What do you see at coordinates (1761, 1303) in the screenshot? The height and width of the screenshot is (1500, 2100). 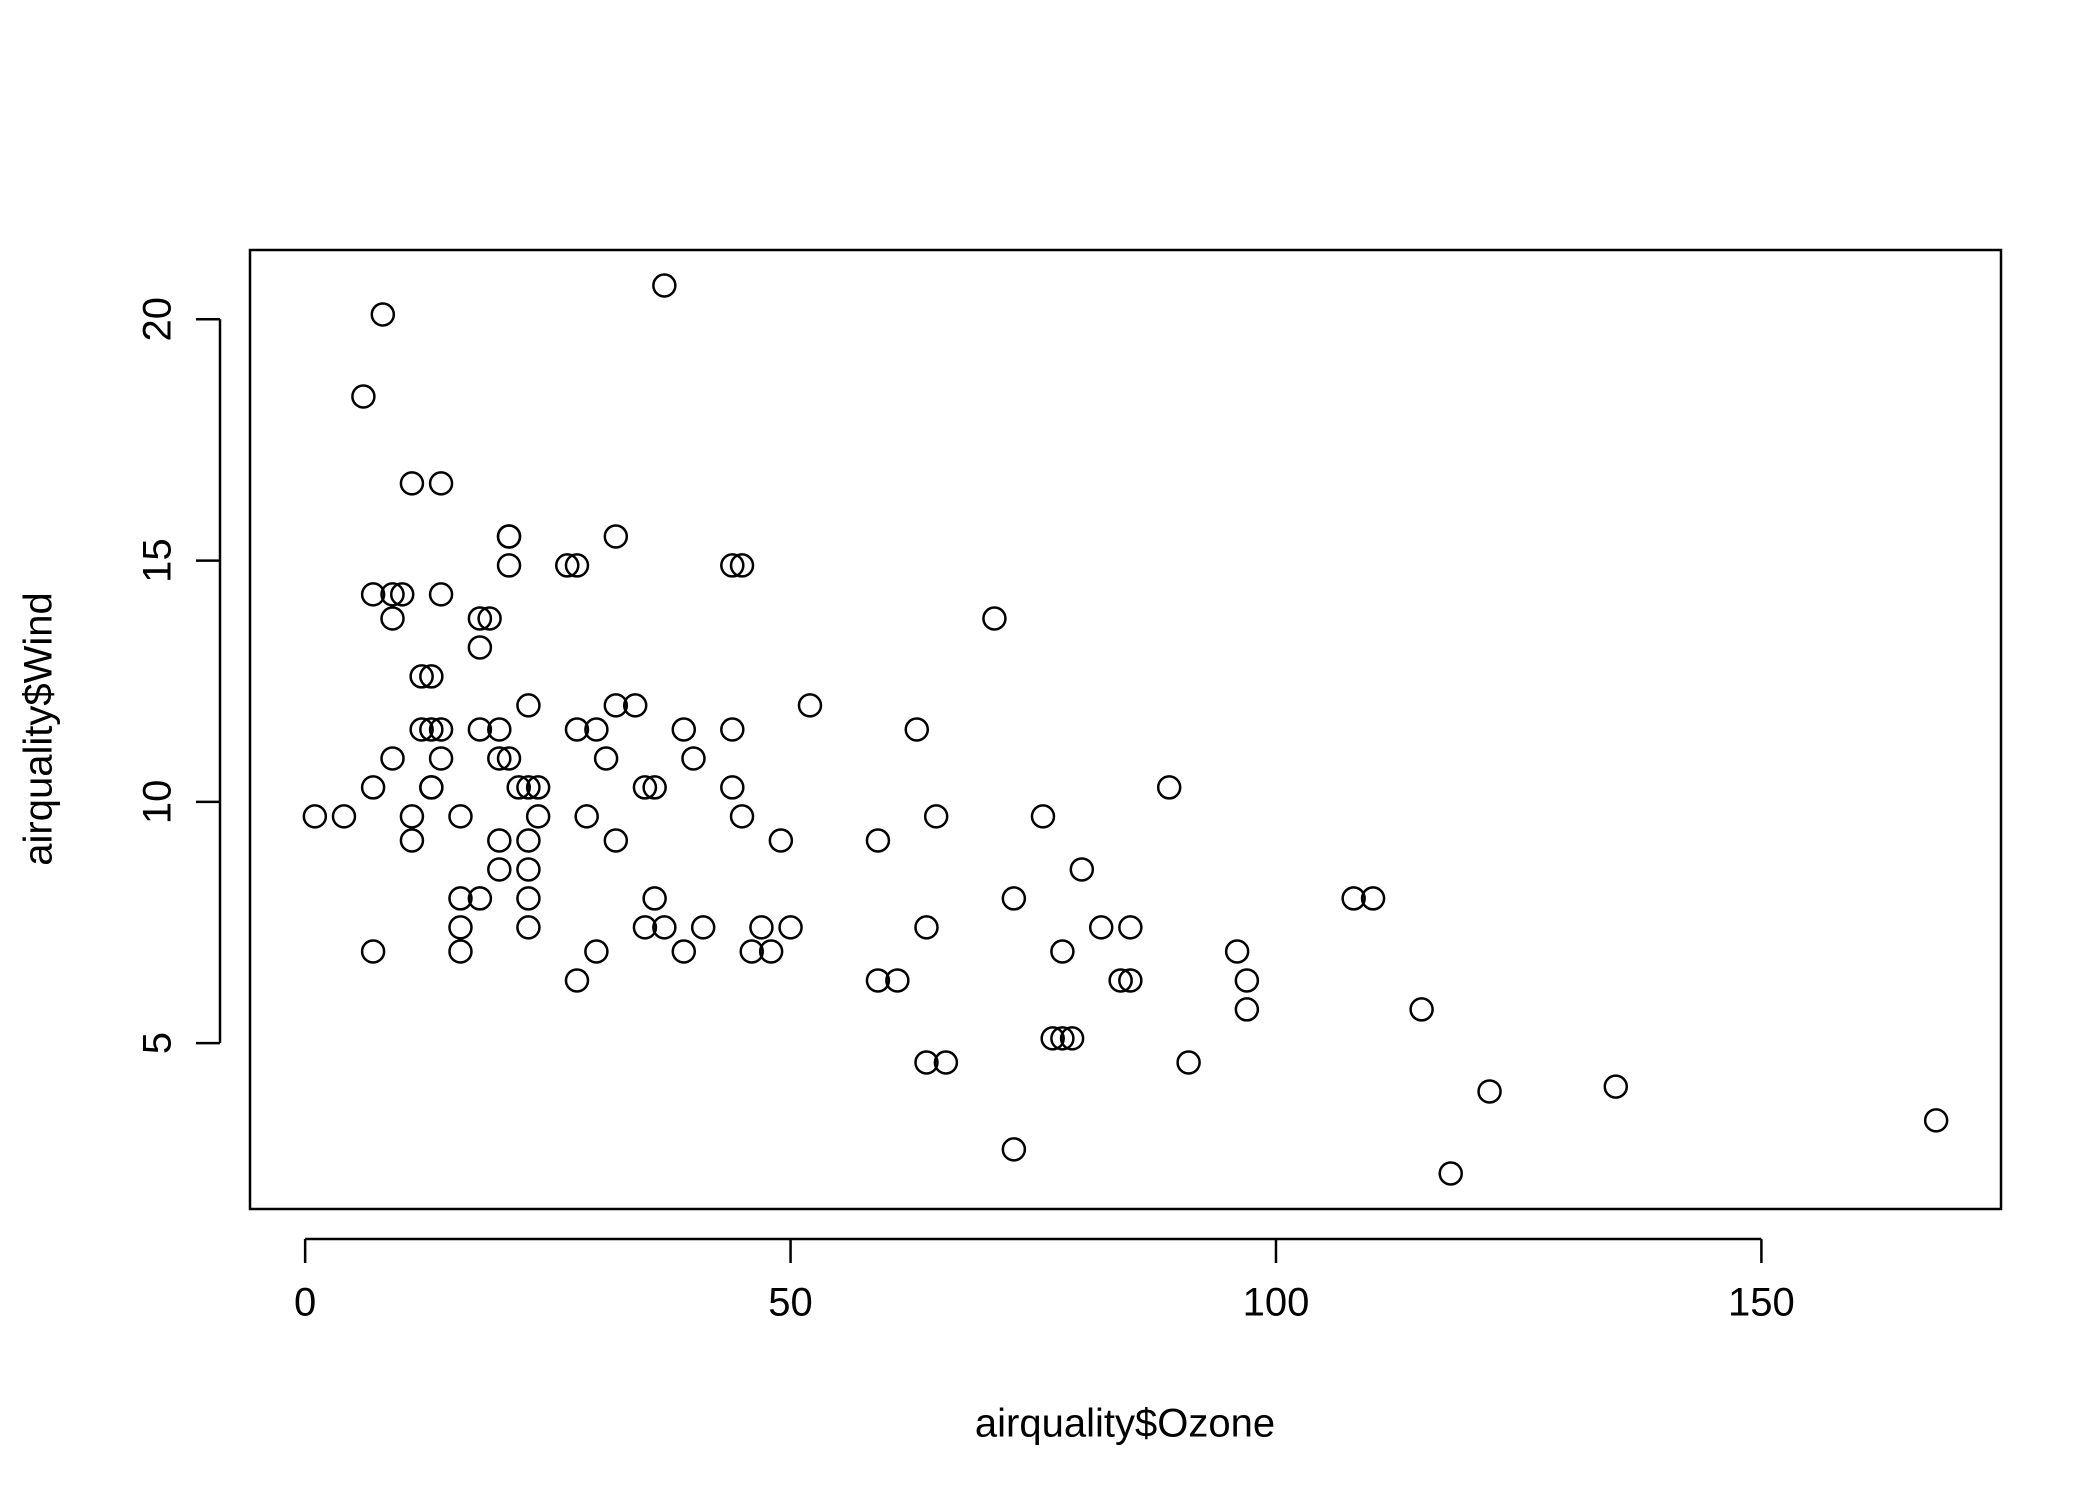 I see `x-tick-label: 150` at bounding box center [1761, 1303].